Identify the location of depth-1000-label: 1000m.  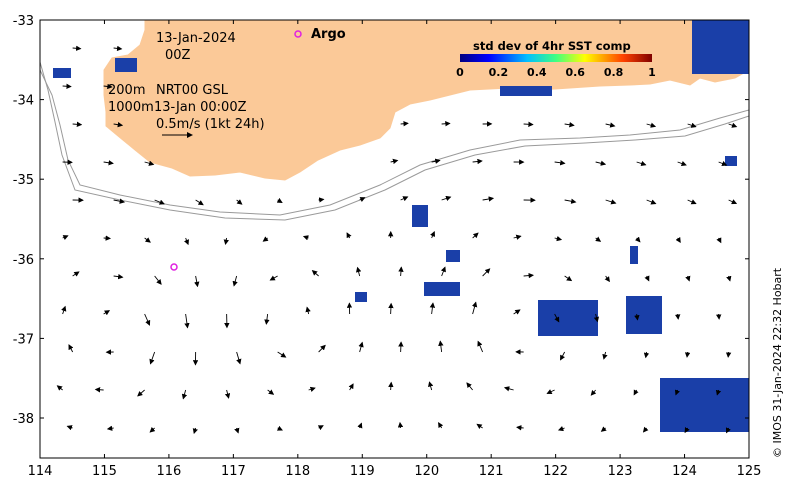
(131, 107).